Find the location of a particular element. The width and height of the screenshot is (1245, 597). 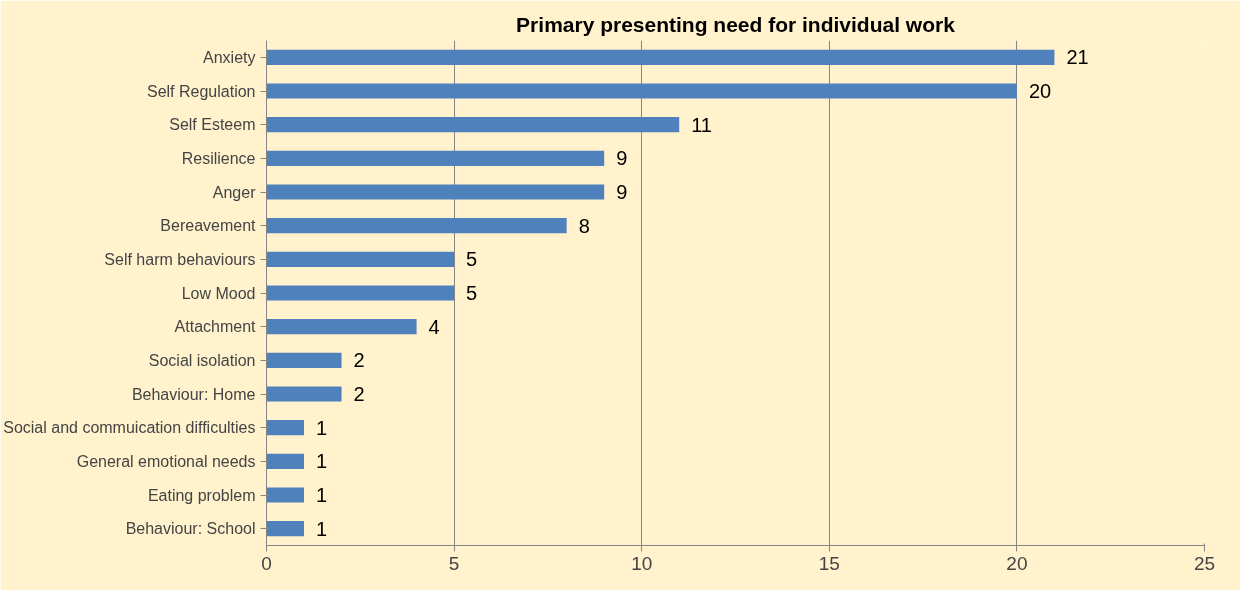

y-tick-label: Eating problem is located at coordinates (201, 495).